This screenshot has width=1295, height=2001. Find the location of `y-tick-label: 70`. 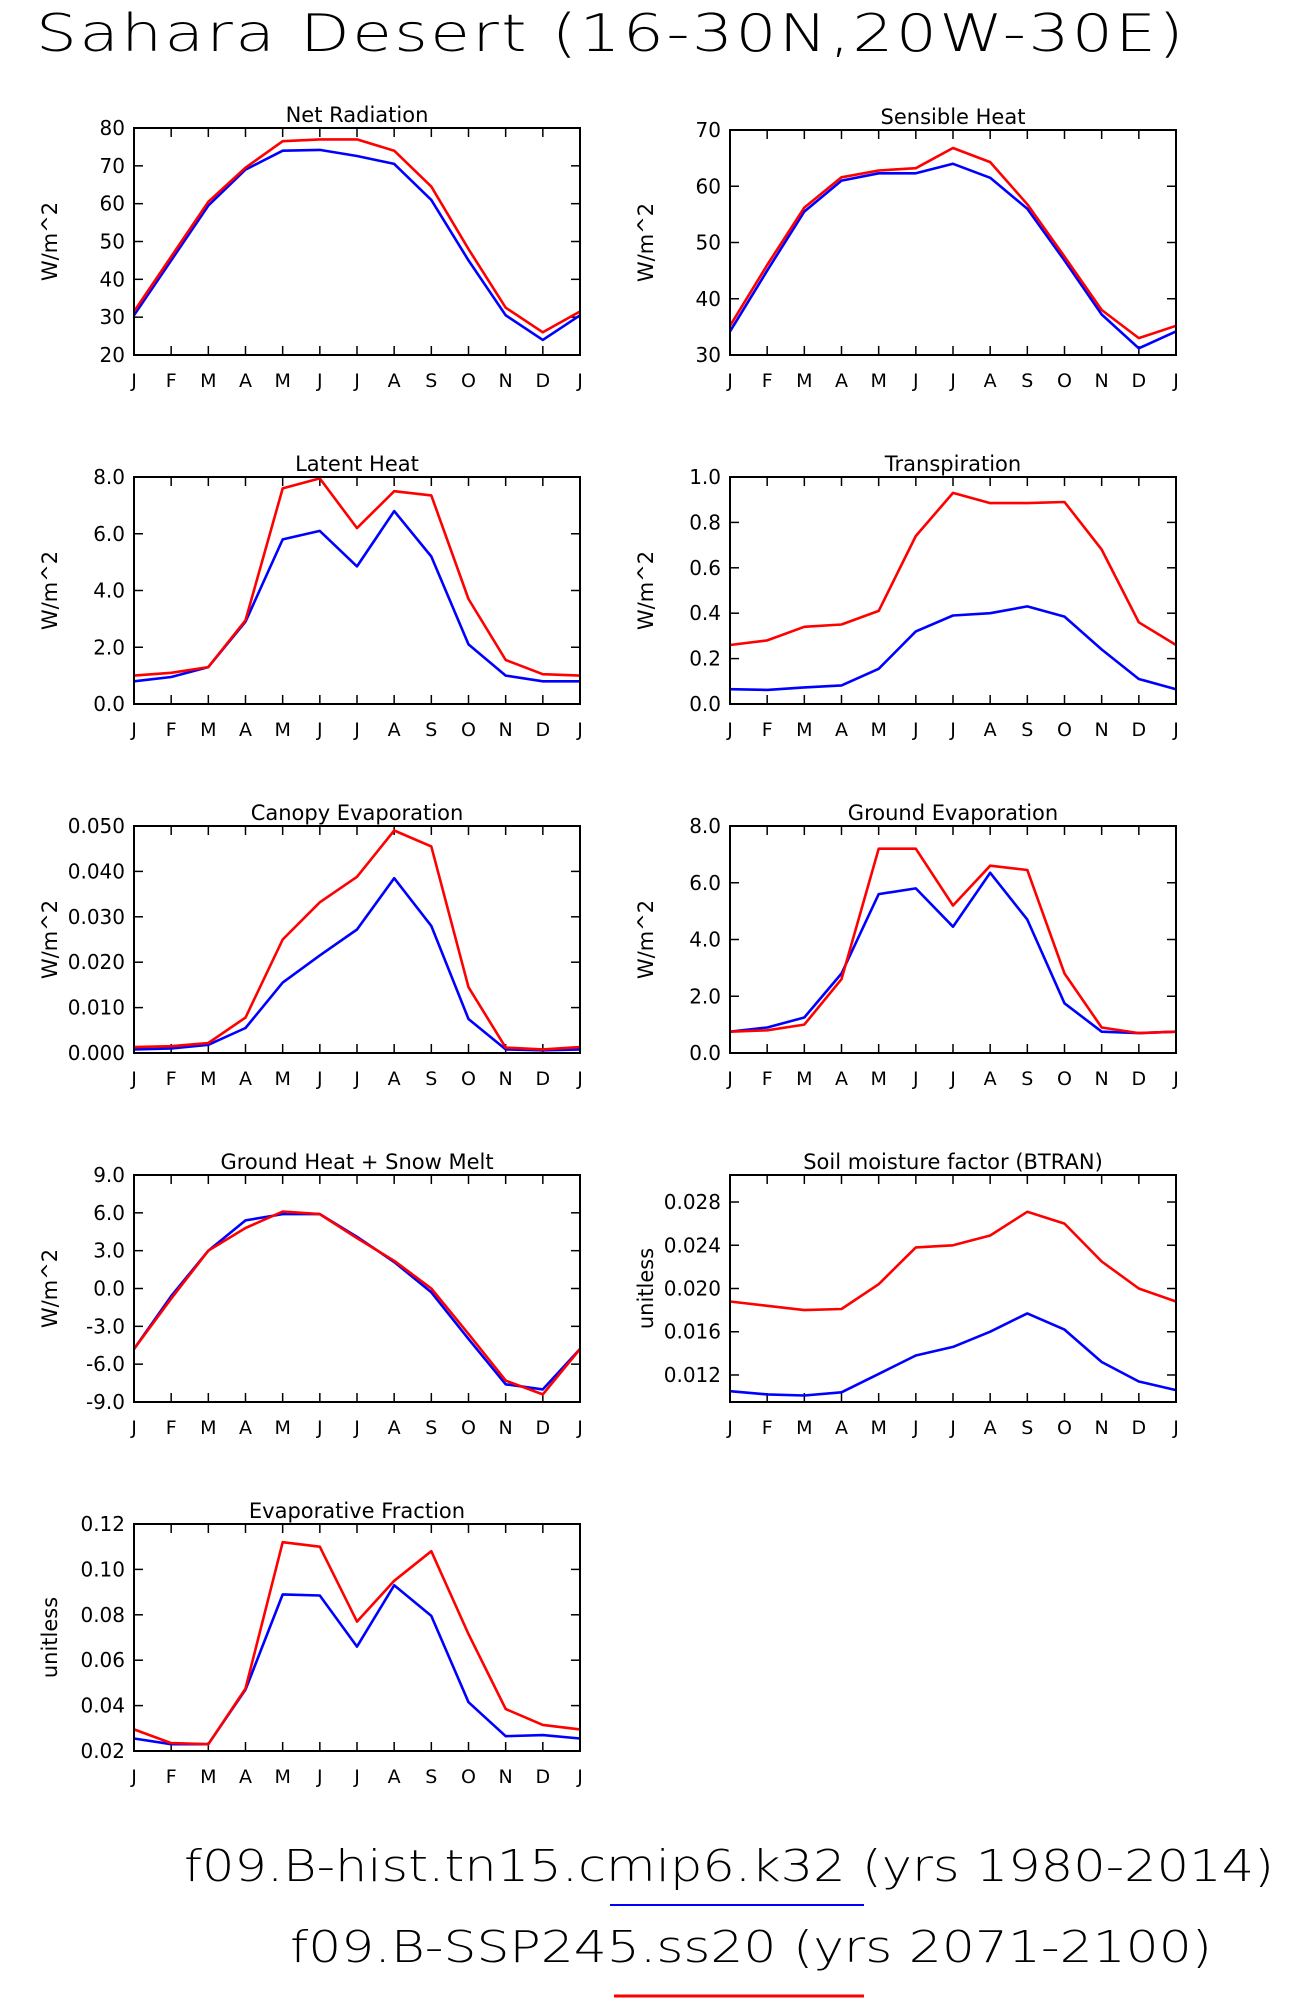

y-tick-label: 70 is located at coordinates (112, 166).